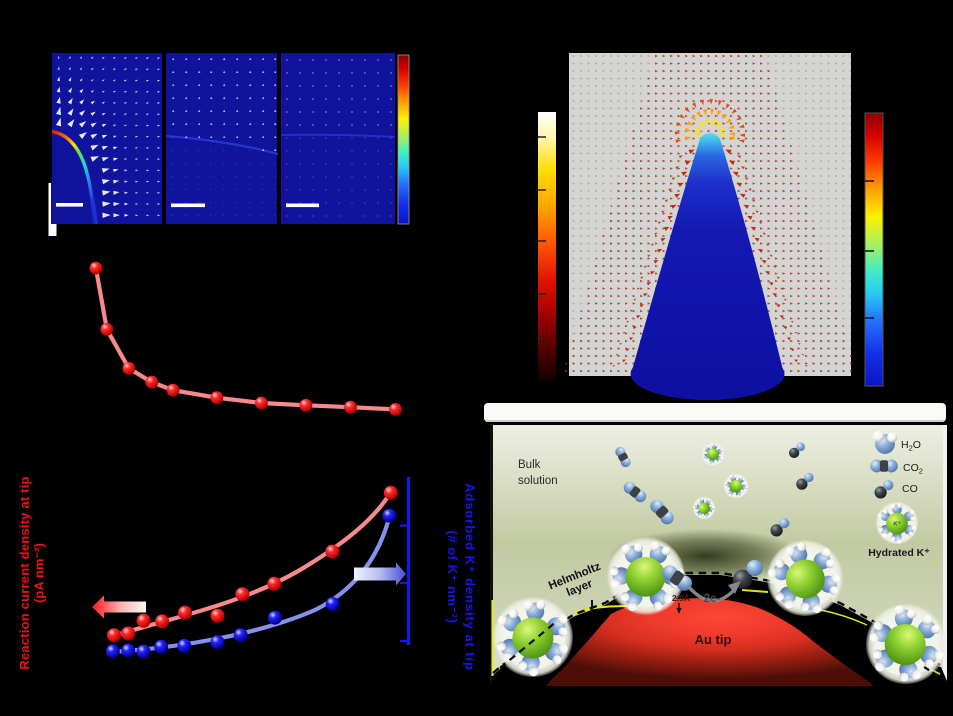  I want to click on svg-text: Au tip, so click(713, 639).